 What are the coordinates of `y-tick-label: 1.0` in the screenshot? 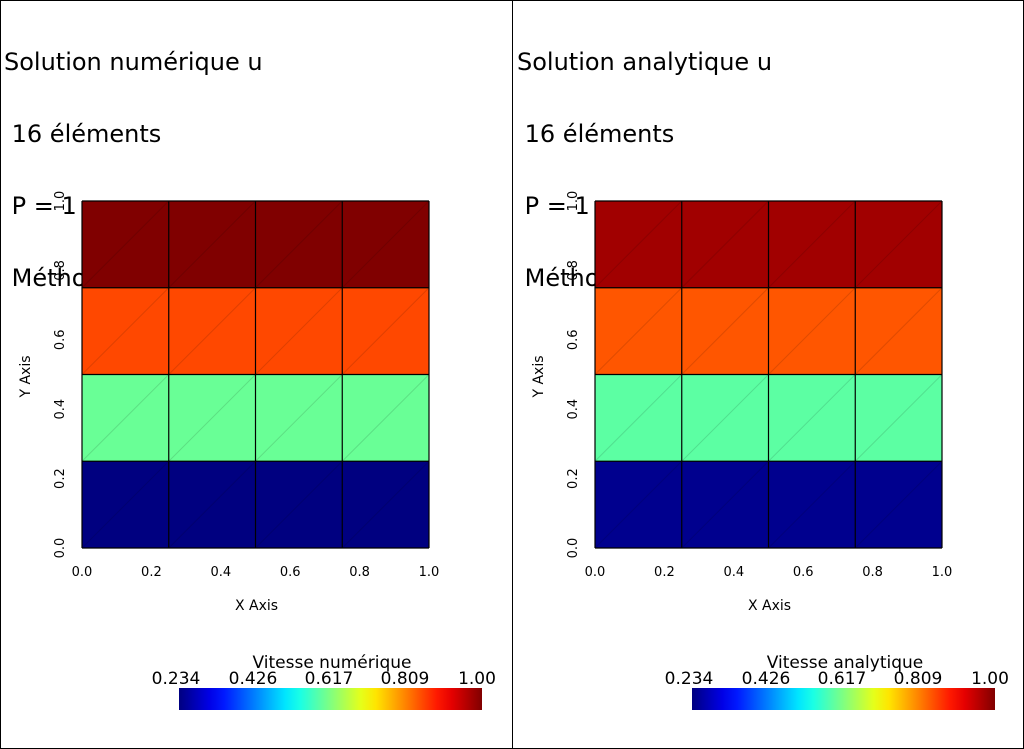 It's located at (60, 201).